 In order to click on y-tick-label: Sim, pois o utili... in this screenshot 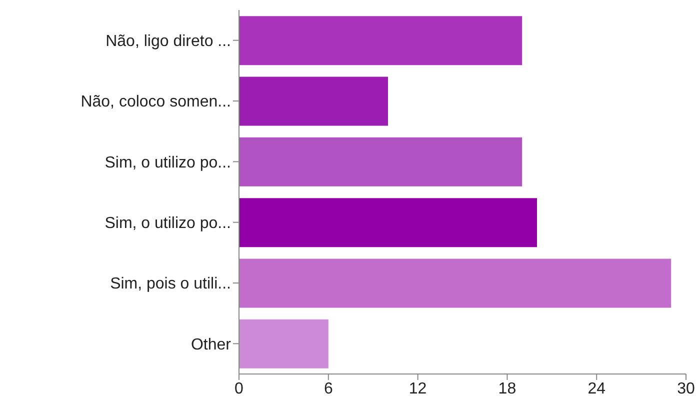, I will do `click(170, 284)`.